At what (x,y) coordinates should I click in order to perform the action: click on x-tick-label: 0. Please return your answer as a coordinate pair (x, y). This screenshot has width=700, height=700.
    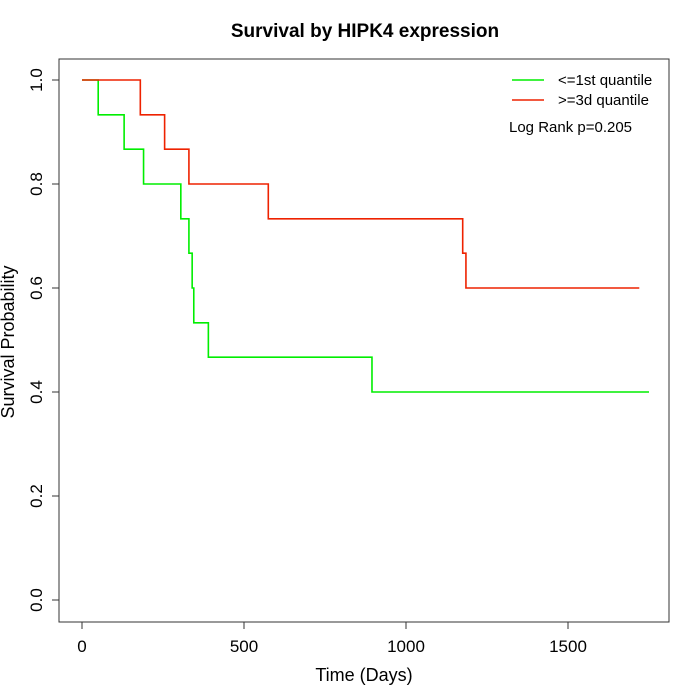
    Looking at the image, I should click on (81, 646).